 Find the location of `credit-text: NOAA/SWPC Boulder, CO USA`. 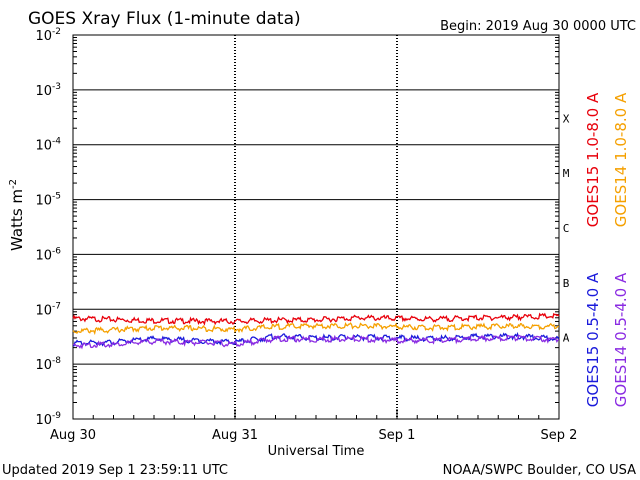

credit-text: NOAA/SWPC Boulder, CO USA is located at coordinates (539, 470).